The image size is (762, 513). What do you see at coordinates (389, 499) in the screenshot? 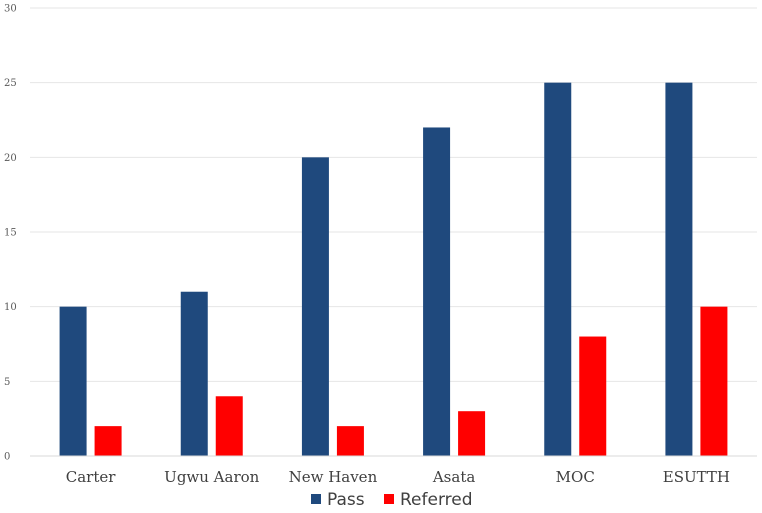
I see `legend-swatch-referred` at bounding box center [389, 499].